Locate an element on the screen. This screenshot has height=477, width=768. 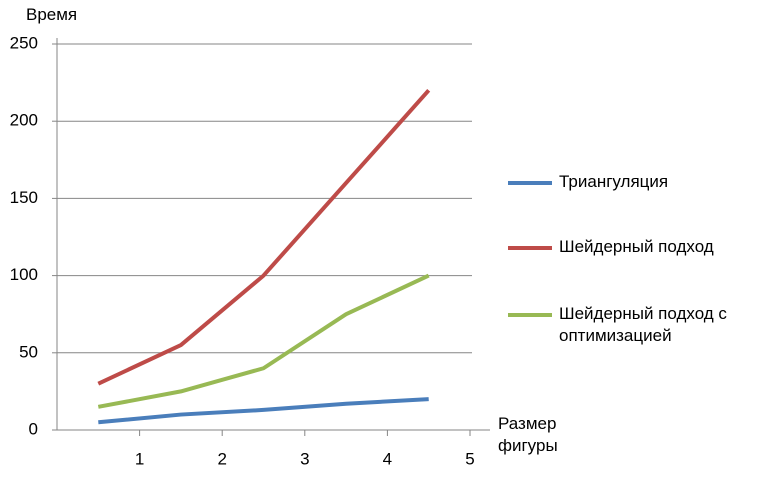
y-tick-label: 50 is located at coordinates (28, 351).